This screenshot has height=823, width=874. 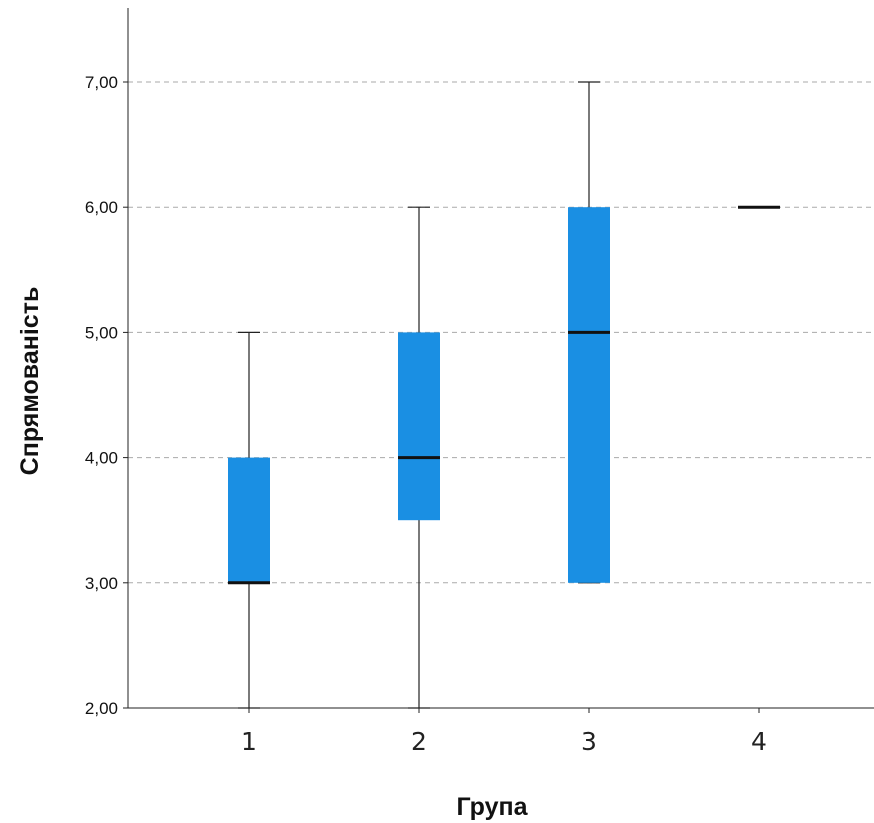 What do you see at coordinates (249, 741) in the screenshot?
I see `x-tick-label: 1` at bounding box center [249, 741].